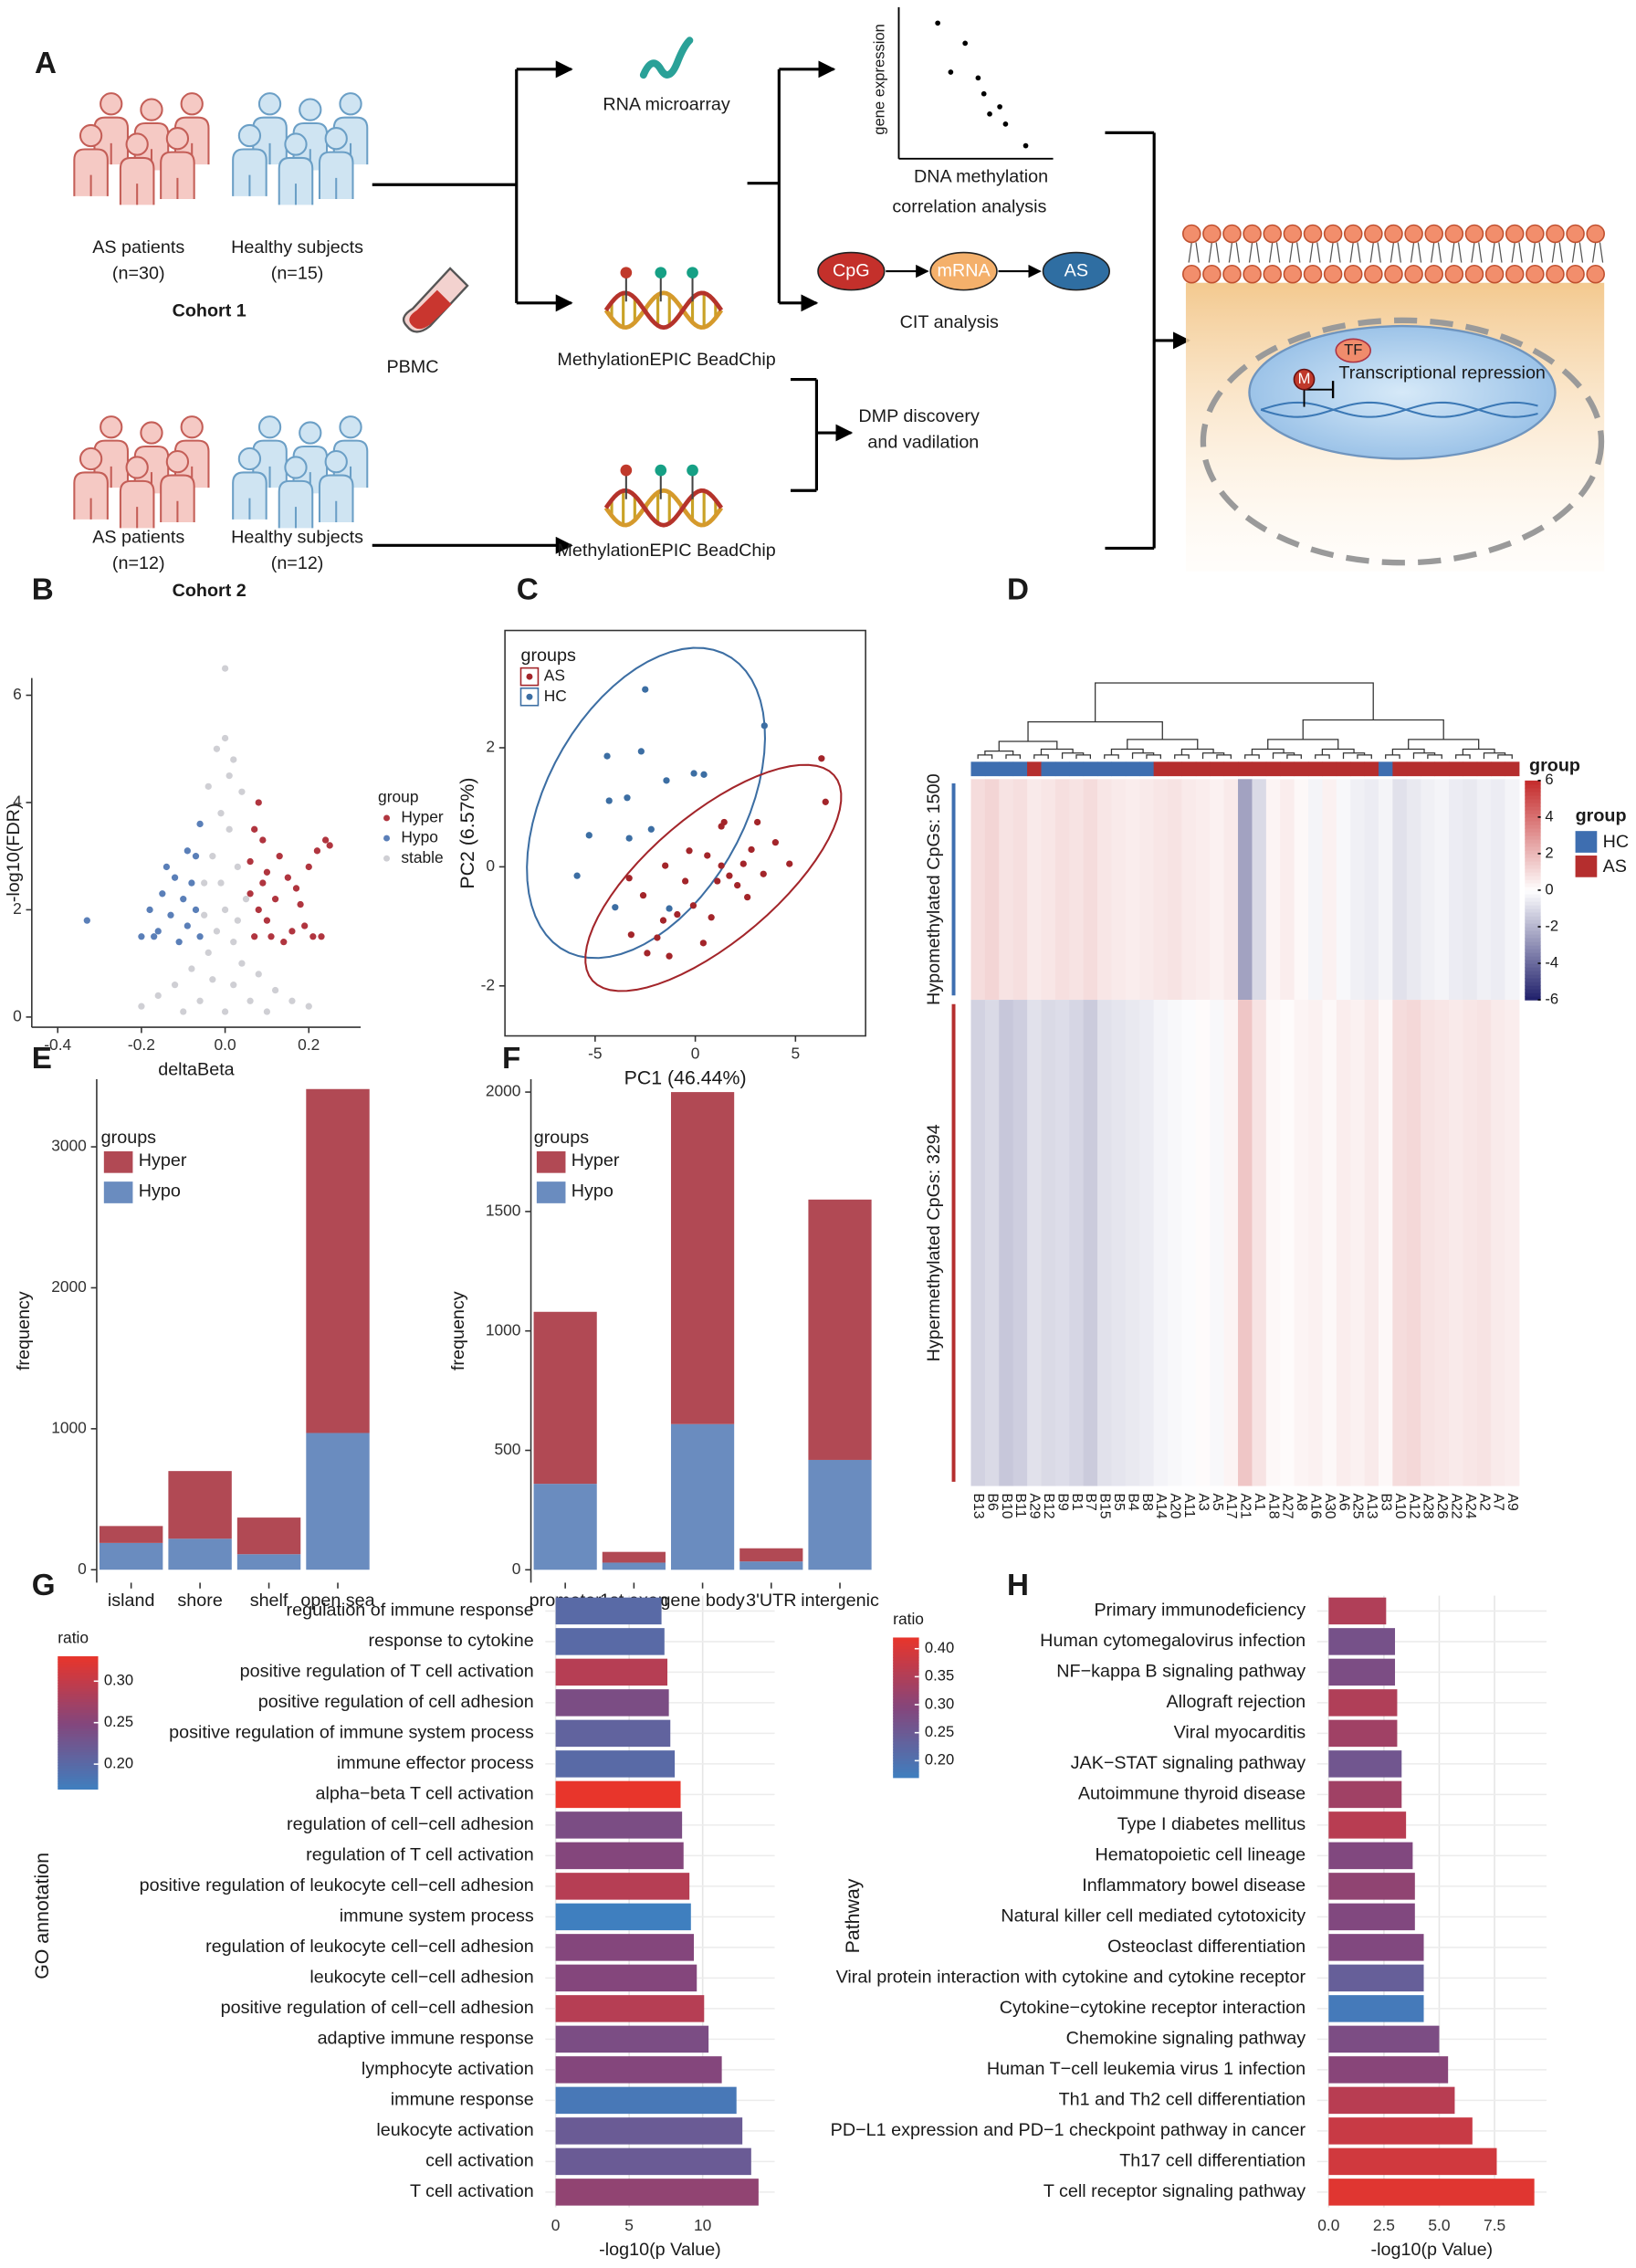  What do you see at coordinates (249, 496) in the screenshot?
I see `person-body` at bounding box center [249, 496].